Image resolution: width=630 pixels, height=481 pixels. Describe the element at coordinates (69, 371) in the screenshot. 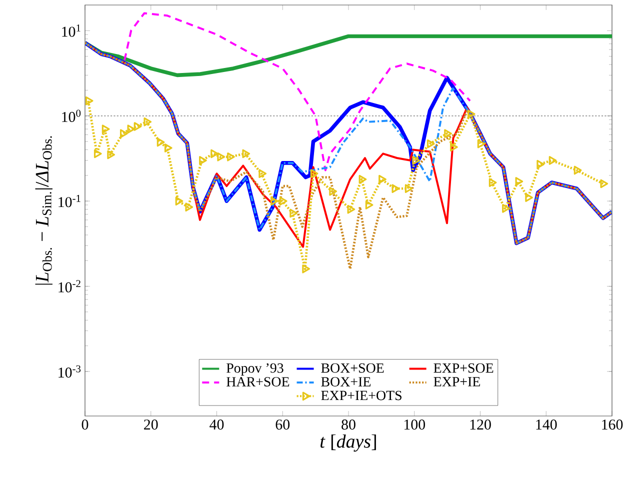

I see `y-tick-label: 10$^{-3}$` at that location.